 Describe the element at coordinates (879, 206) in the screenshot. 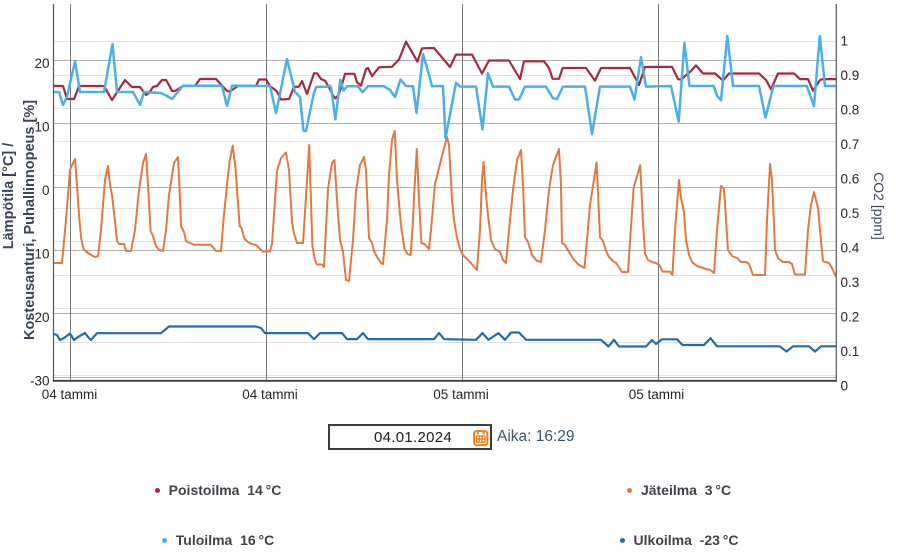

I see `svg-text: CO2 [ppm]` at that location.